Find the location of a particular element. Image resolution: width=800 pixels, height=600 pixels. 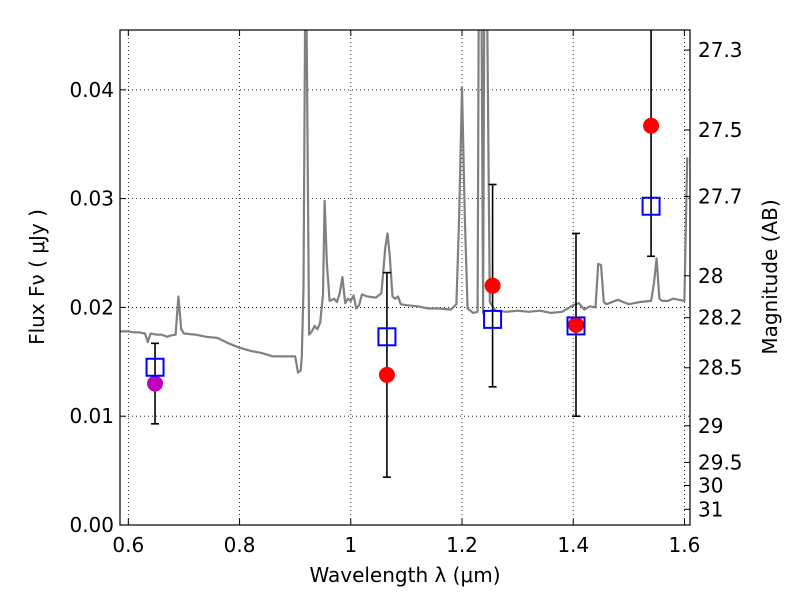

x-axis-title: Wavelength λ (μm) is located at coordinates (404, 575).